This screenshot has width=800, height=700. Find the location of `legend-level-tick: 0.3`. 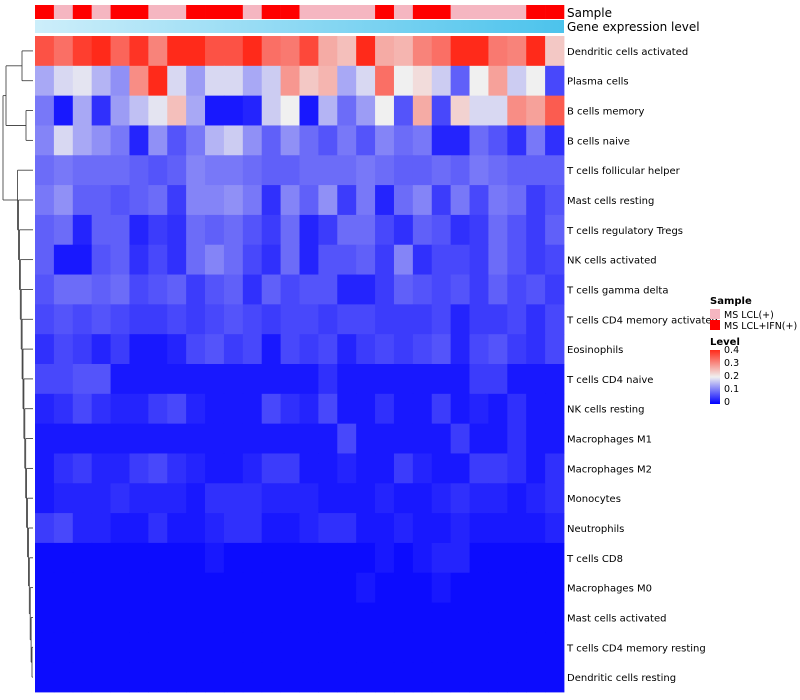

legend-level-tick: 0.3 is located at coordinates (731, 363).